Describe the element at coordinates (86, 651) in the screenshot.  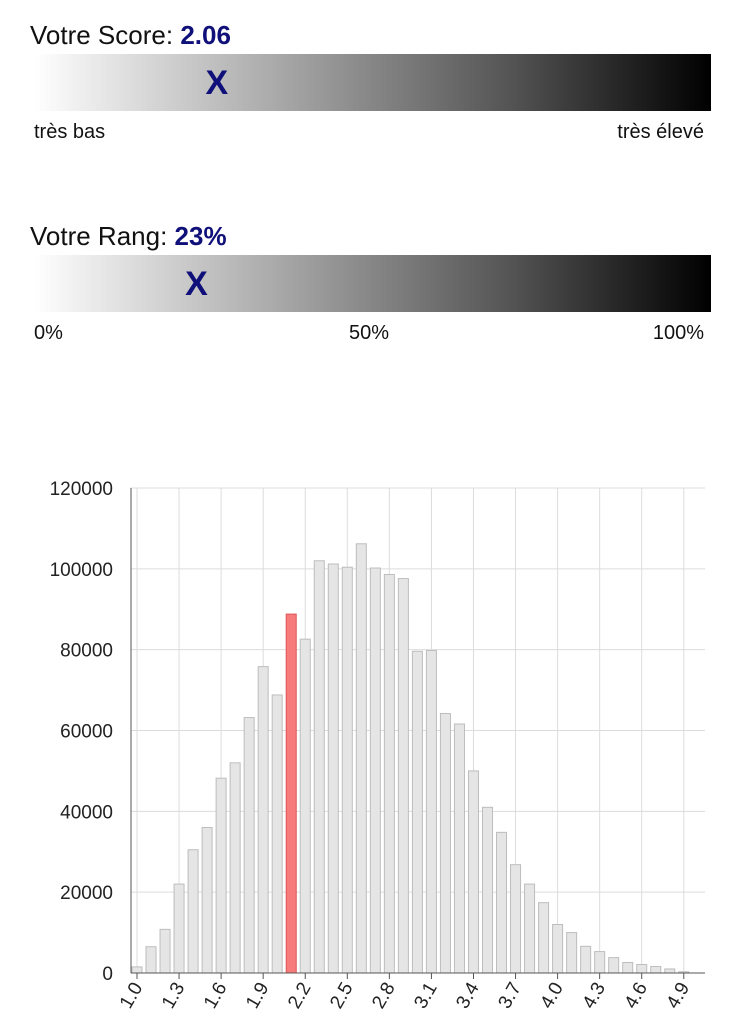
I see `y-tick-label: 80000` at that location.